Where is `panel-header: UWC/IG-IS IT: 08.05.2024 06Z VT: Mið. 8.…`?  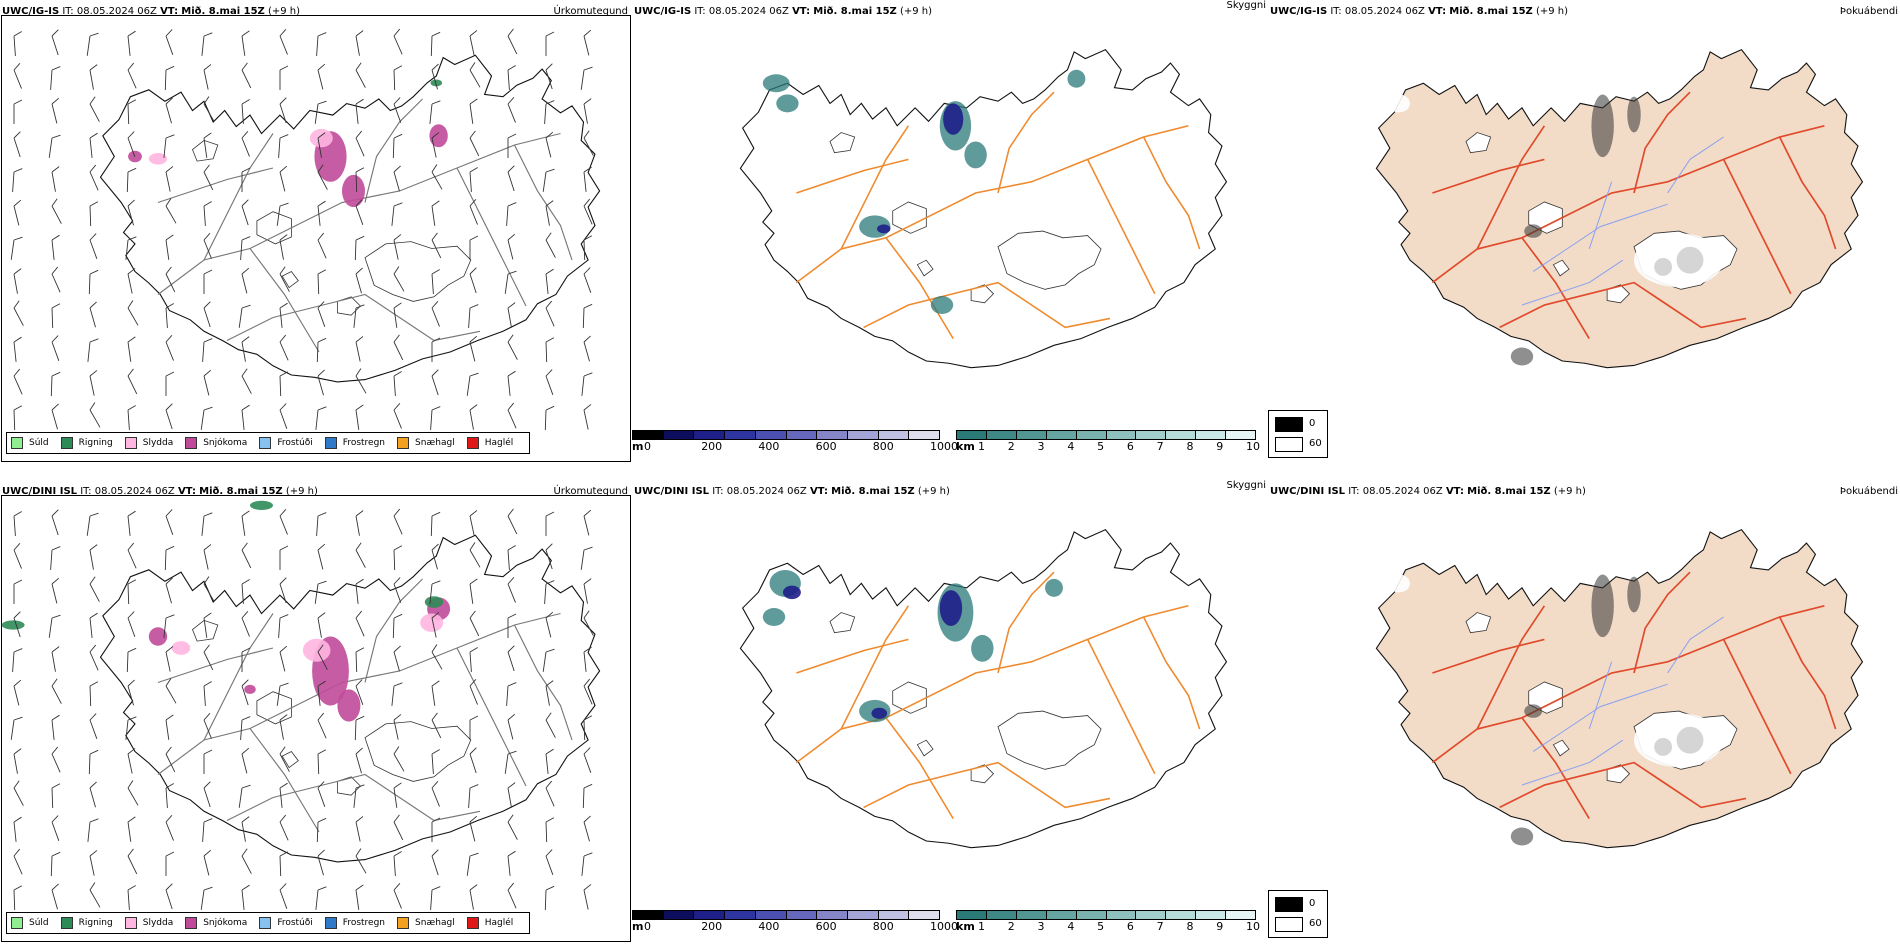
panel-header: UWC/IG-IS IT: 08.05.2024 06Z VT: Mið. 8.… is located at coordinates (1419, 11).